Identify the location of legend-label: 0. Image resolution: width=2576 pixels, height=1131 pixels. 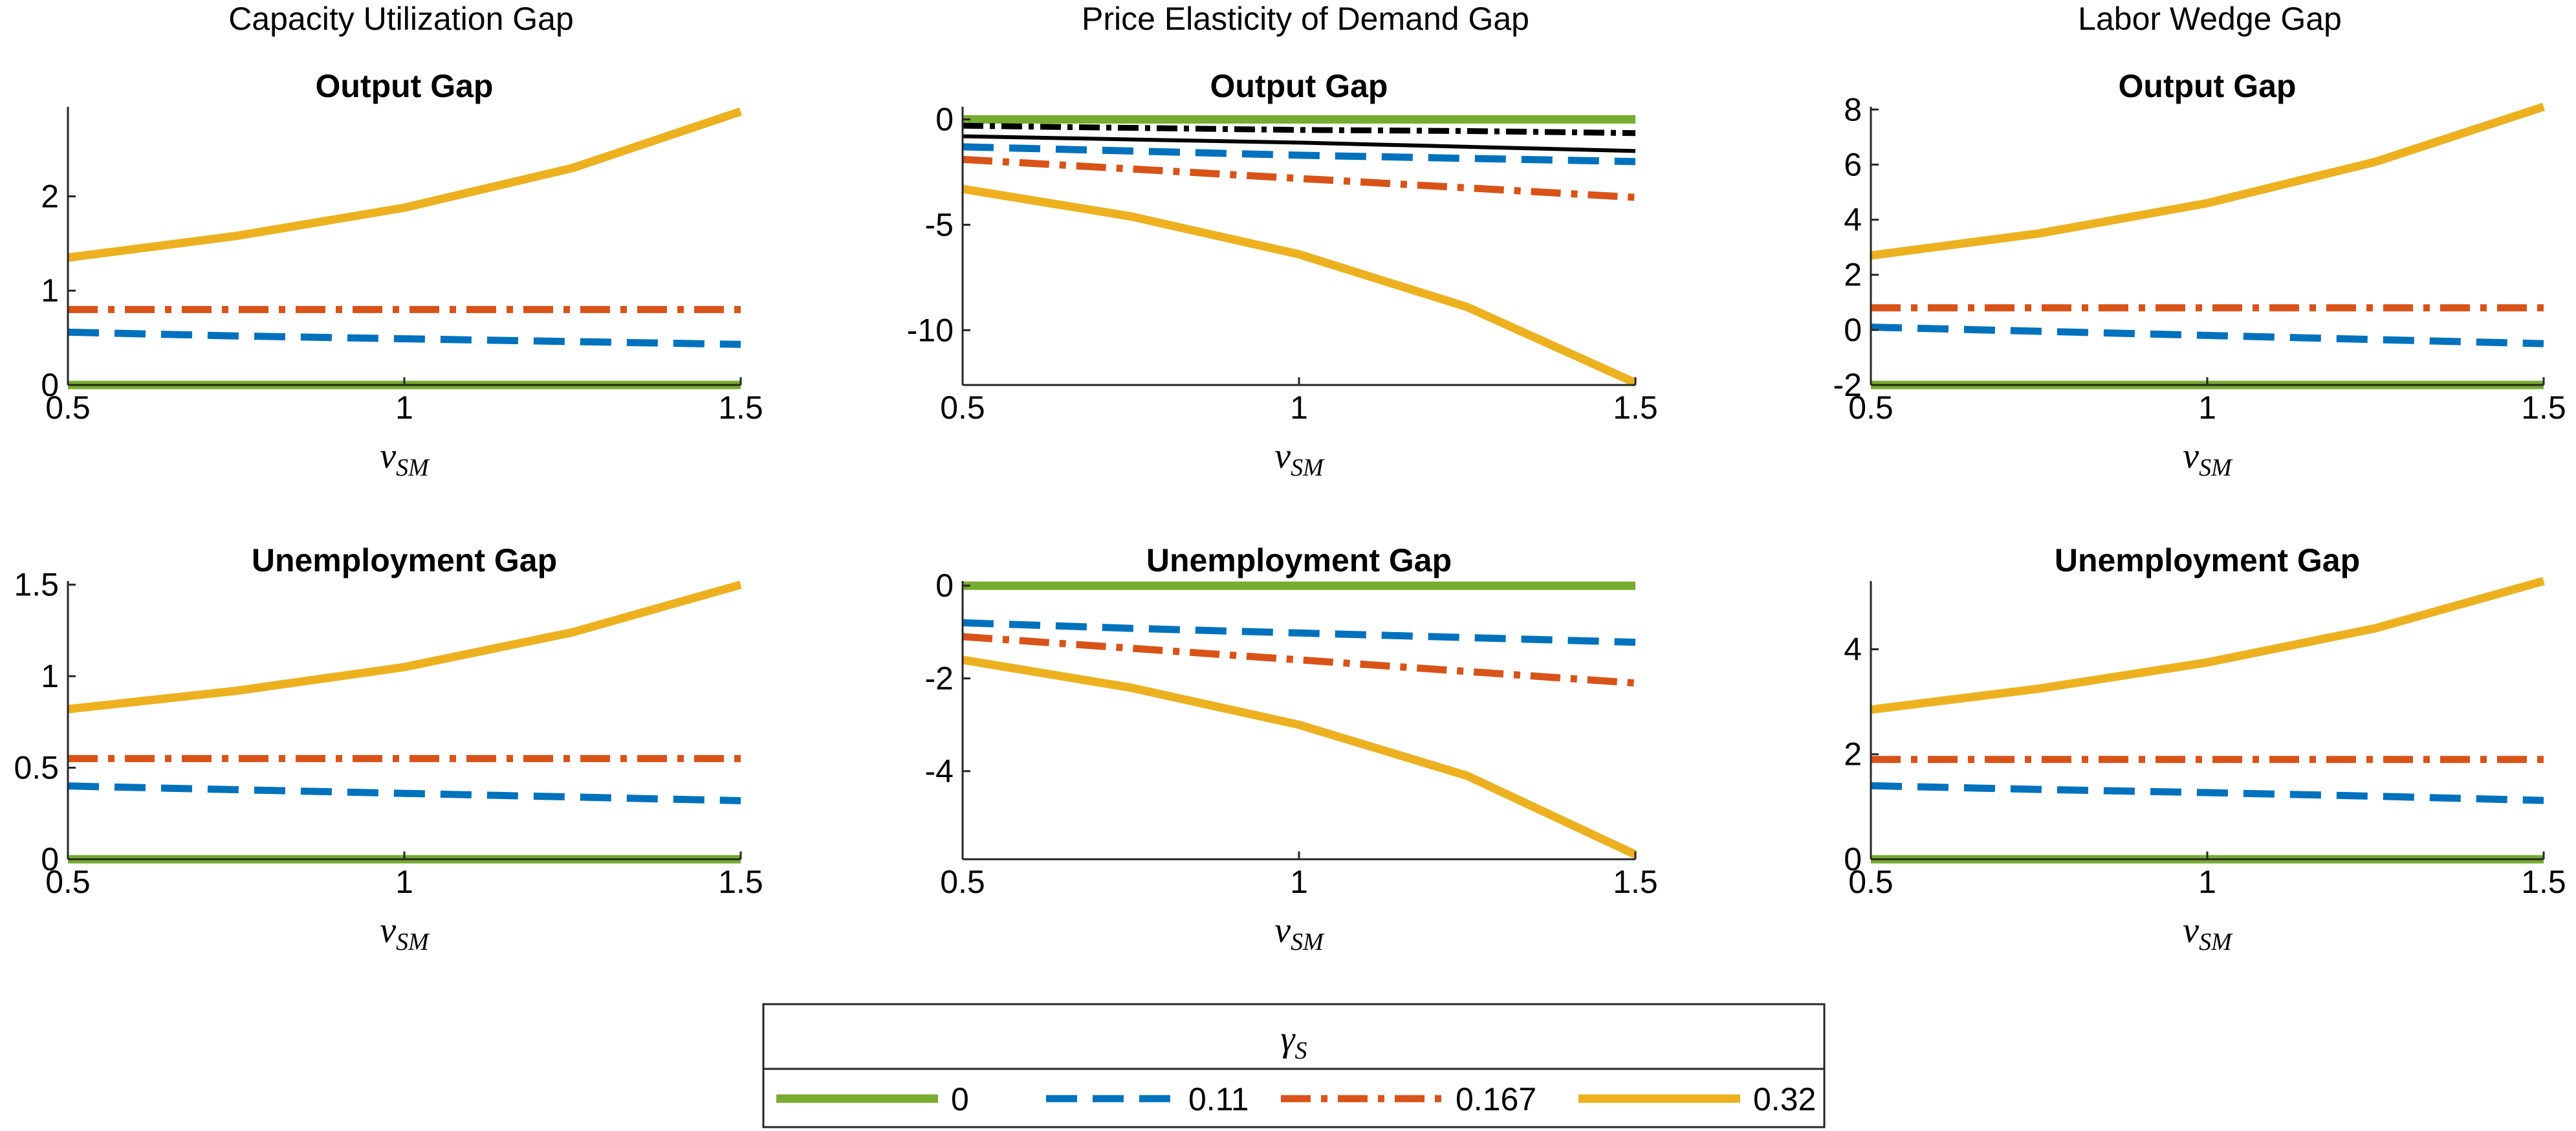
(960, 1099).